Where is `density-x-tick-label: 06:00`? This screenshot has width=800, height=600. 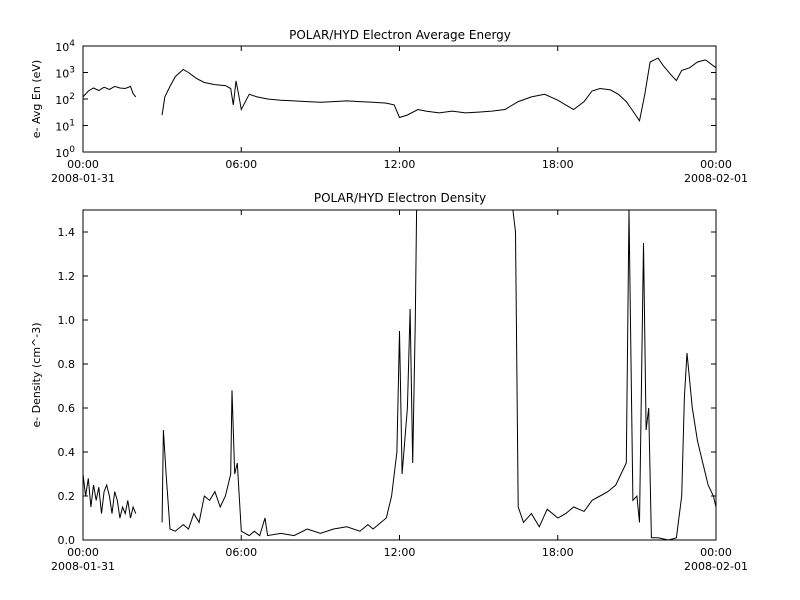
density-x-tick-label: 06:00 is located at coordinates (241, 552).